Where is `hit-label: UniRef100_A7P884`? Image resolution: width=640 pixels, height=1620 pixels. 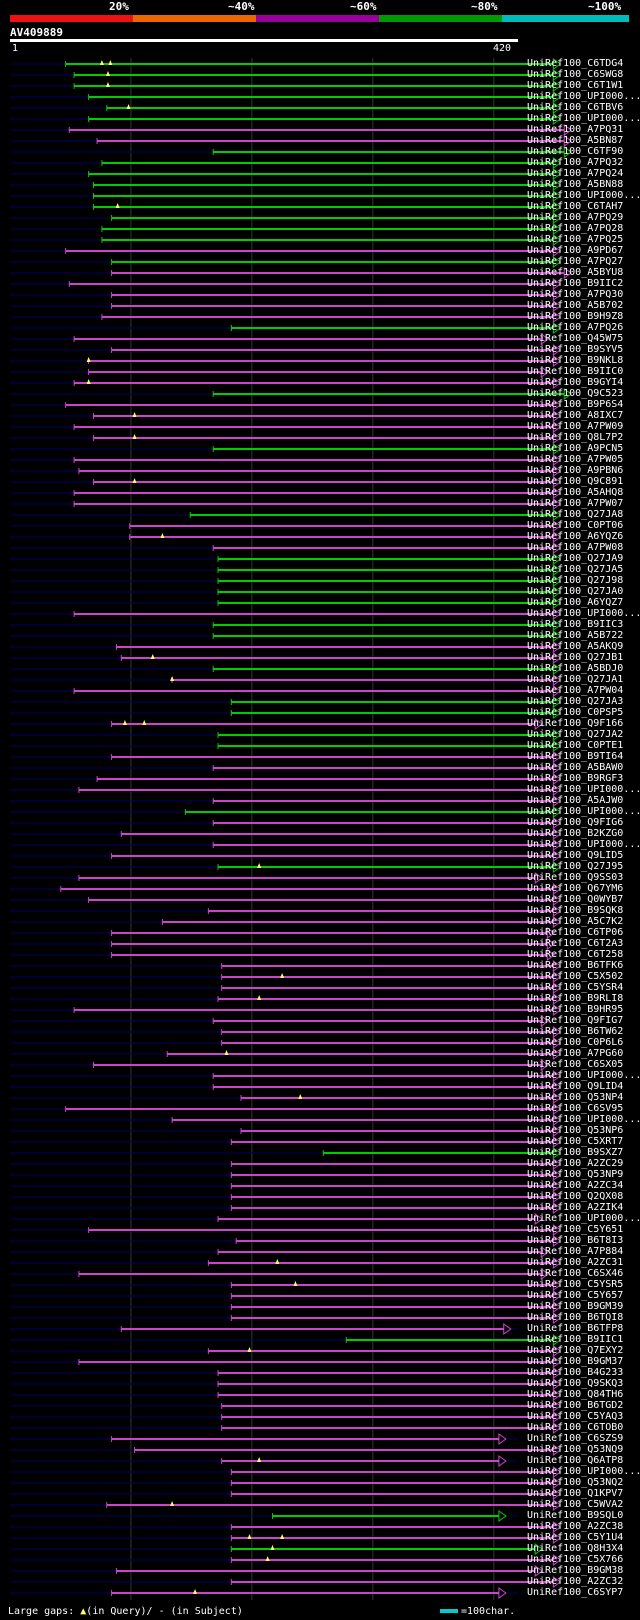
hit-label: UniRef100_A7P884 is located at coordinates (575, 1251).